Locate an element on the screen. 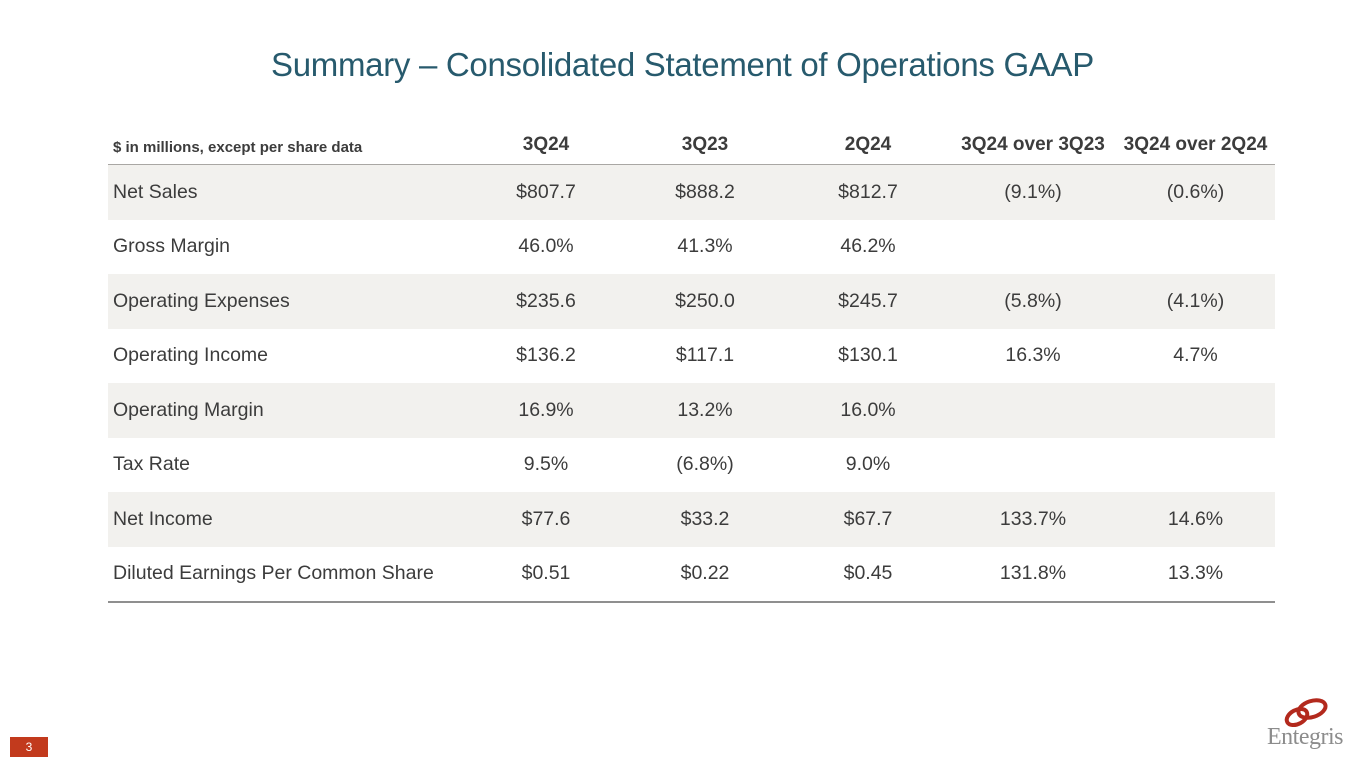 This screenshot has width=1365, height=768. table-cell: 16.9% is located at coordinates (546, 410).